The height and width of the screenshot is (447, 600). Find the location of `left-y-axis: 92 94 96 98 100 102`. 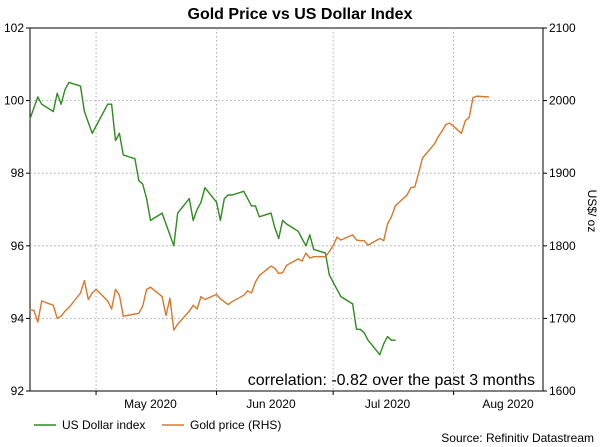

left-y-axis: 92 94 96 98 100 102 is located at coordinates (17, 209).